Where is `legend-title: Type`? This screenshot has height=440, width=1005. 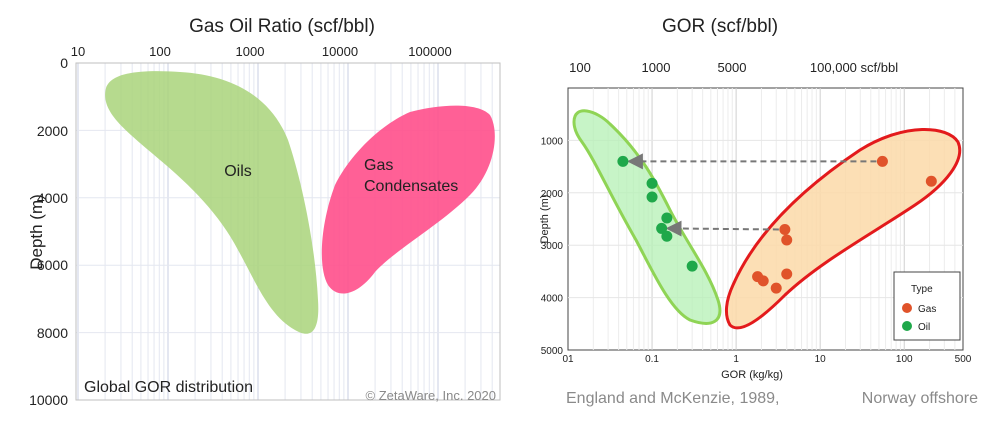
legend-title: Type is located at coordinates (922, 289).